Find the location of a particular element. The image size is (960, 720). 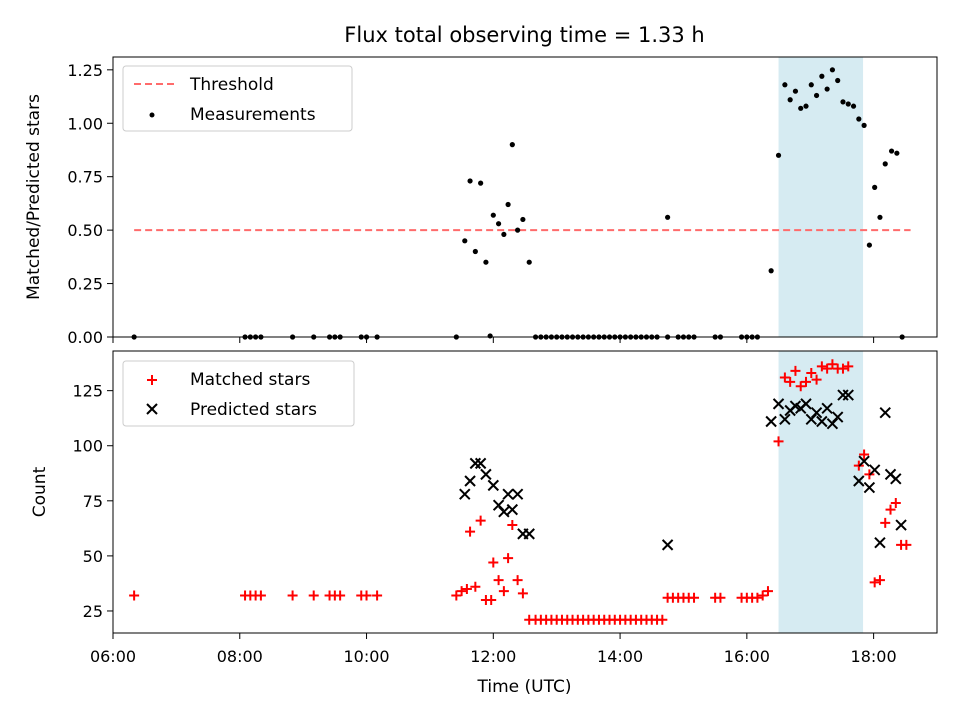

bottom-legend: Matched stars Predicted stars is located at coordinates (238, 393).